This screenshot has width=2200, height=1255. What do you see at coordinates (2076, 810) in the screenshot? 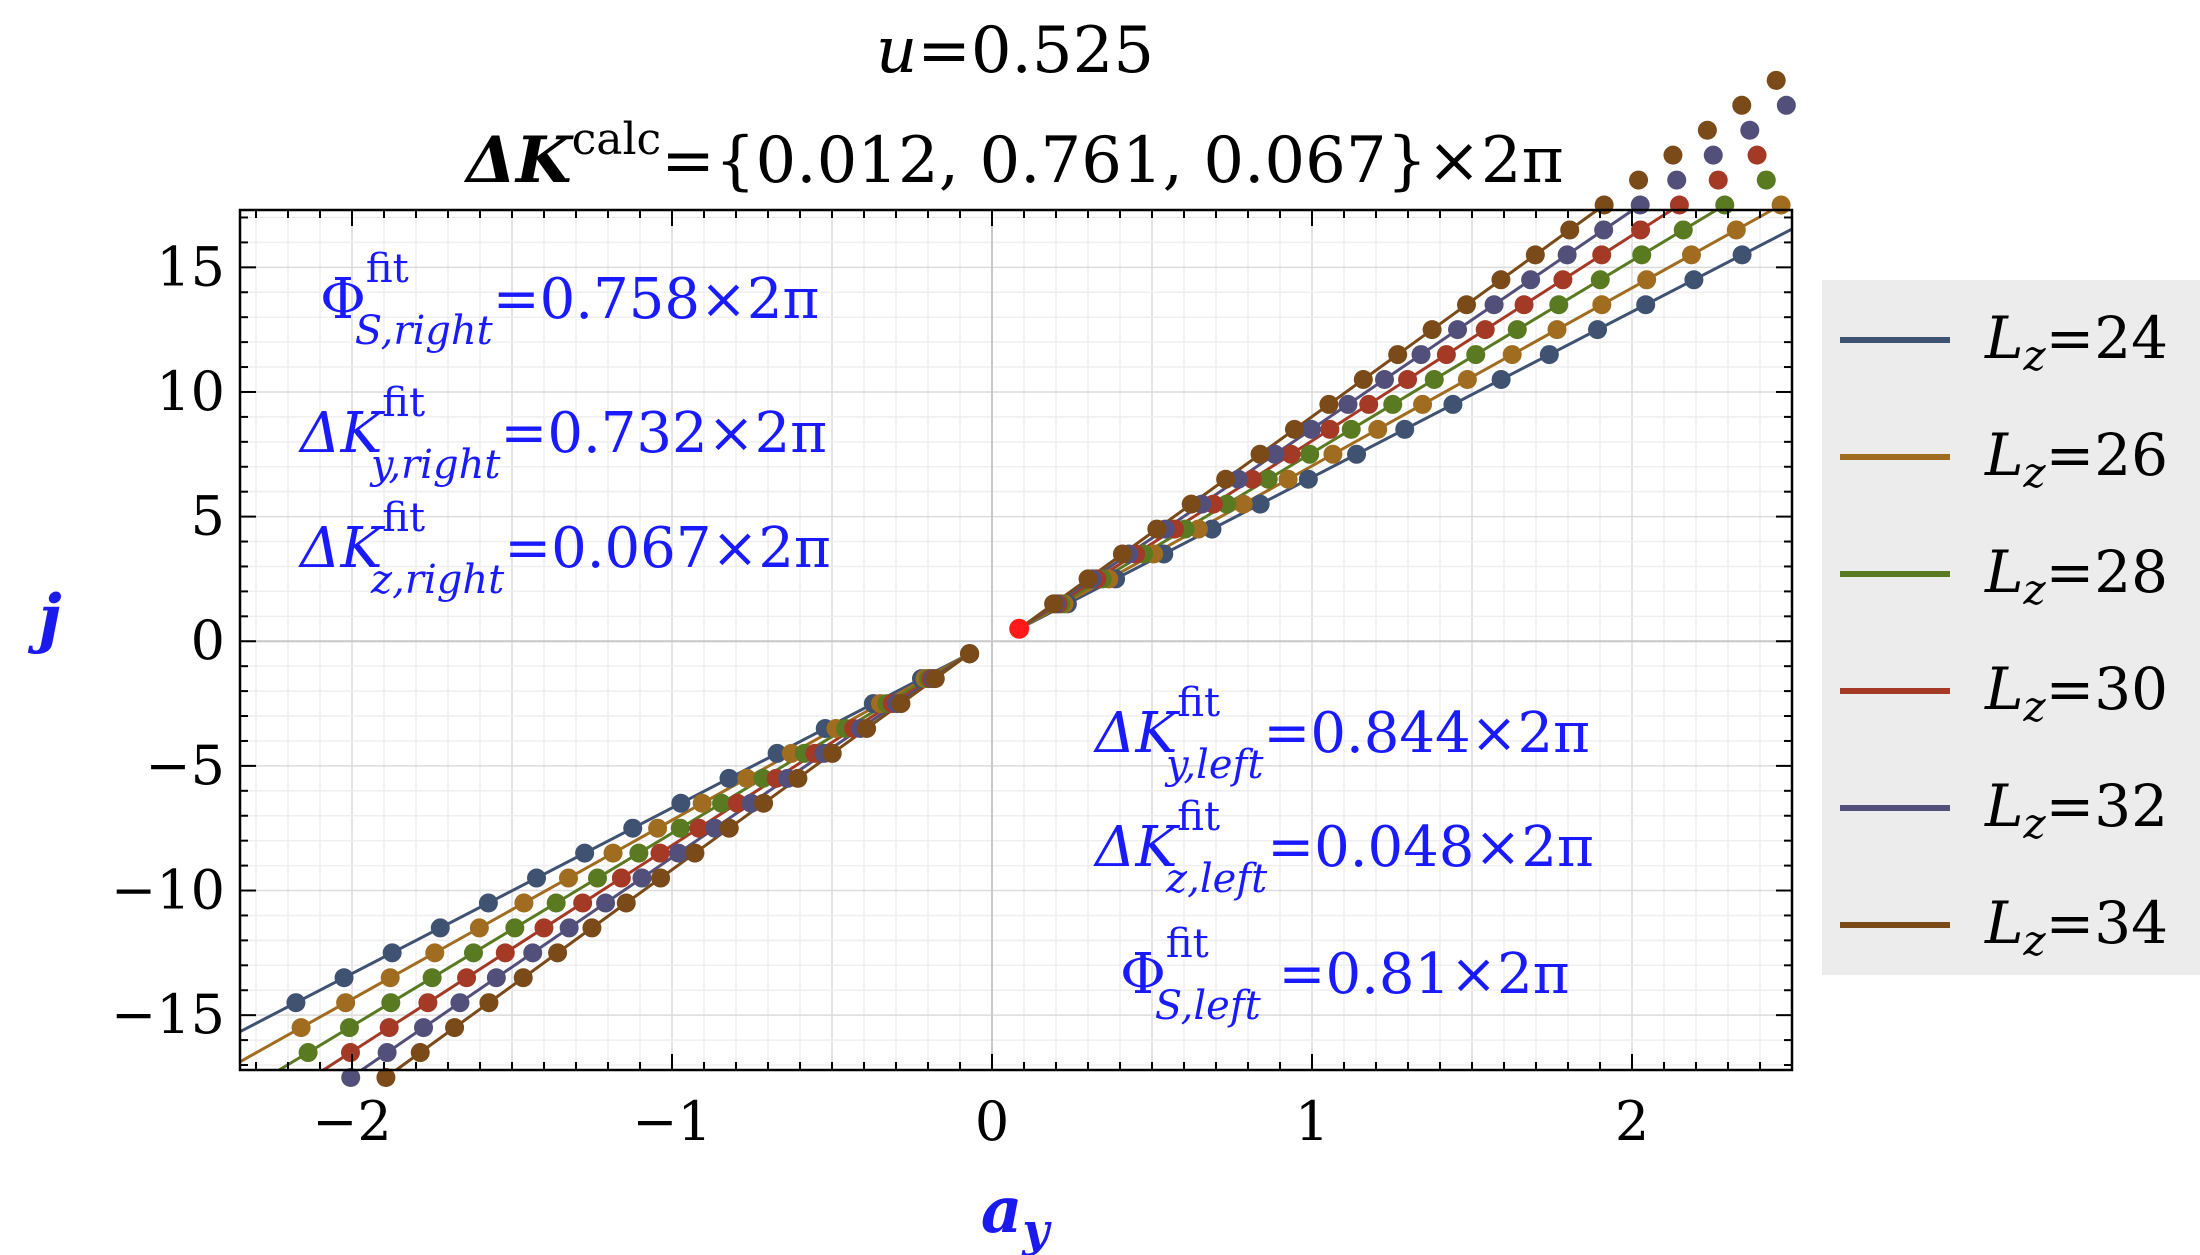
I see `legend-label: Lz=32` at bounding box center [2076, 810].